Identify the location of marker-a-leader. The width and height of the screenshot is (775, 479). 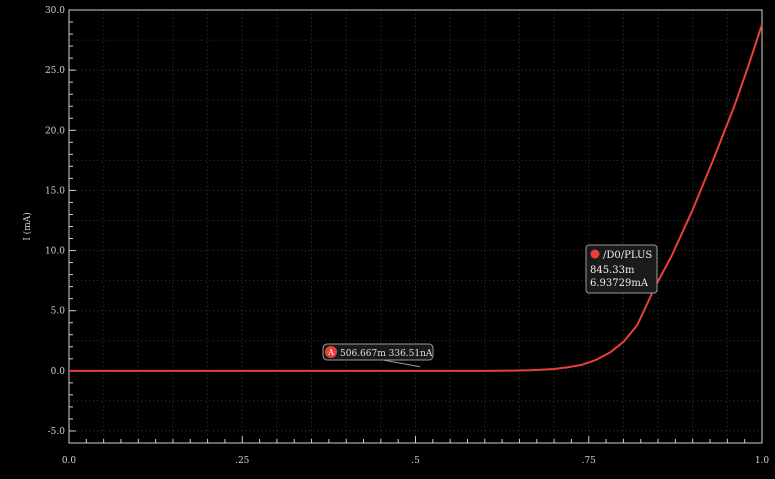
(401, 363).